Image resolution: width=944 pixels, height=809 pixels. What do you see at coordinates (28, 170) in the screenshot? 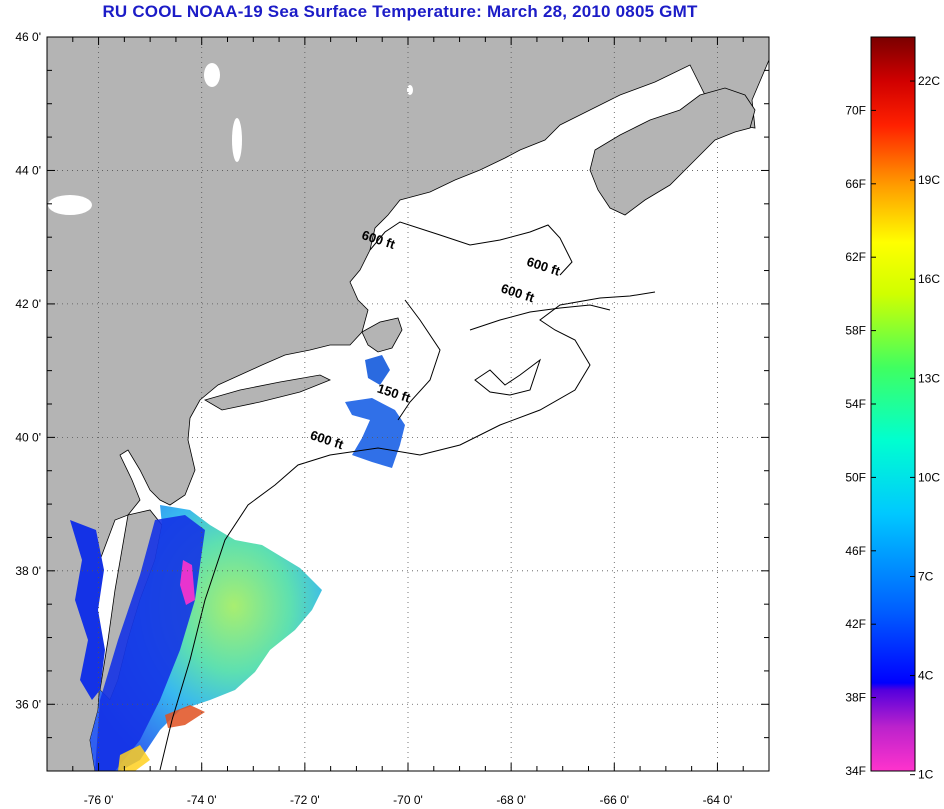
I see `lat-tick-label: 44 0'` at bounding box center [28, 170].